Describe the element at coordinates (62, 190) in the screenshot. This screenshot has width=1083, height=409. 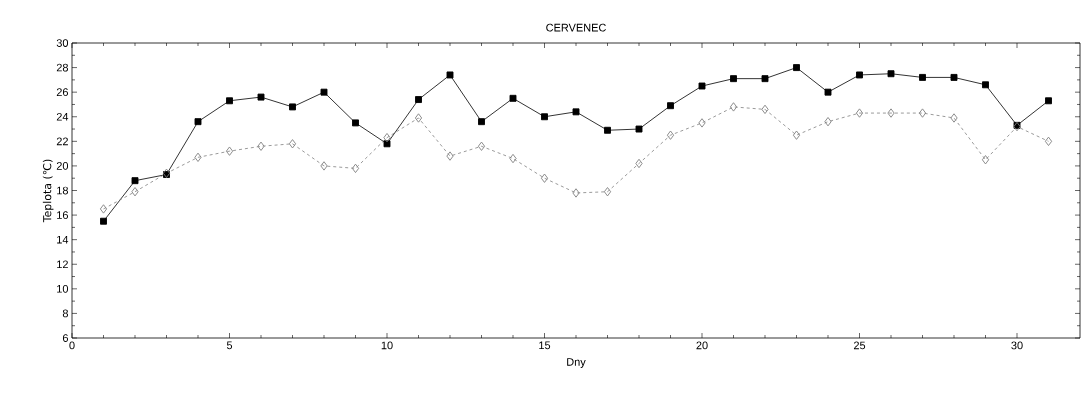
I see `y-tick-label: 18` at that location.